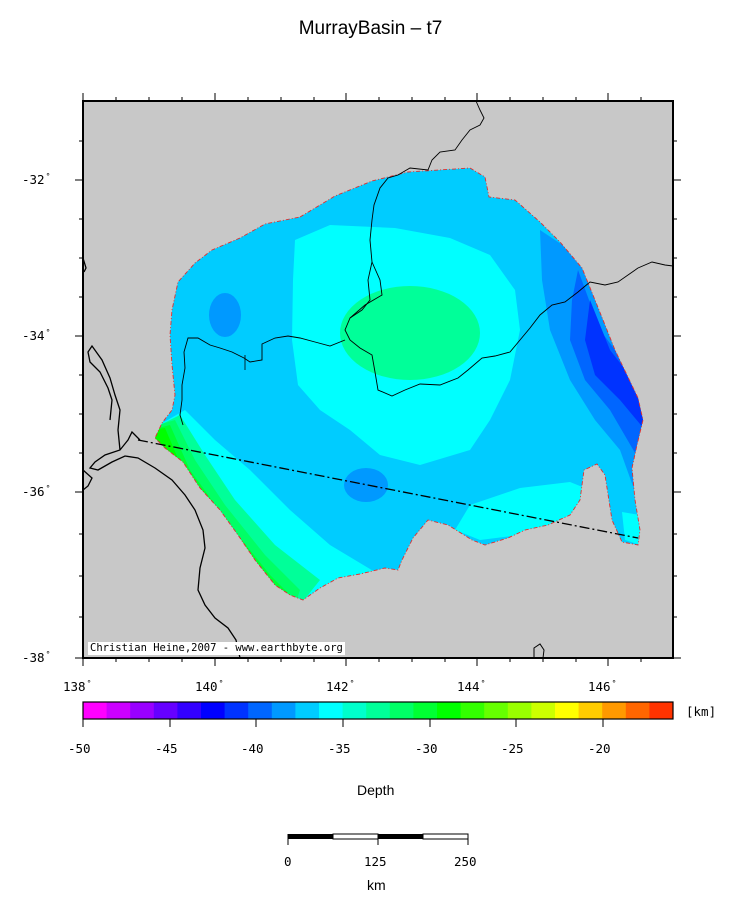 This screenshot has width=741, height=912. Describe the element at coordinates (599, 748) in the screenshot. I see `colorbar-tick-label: -20` at that location.